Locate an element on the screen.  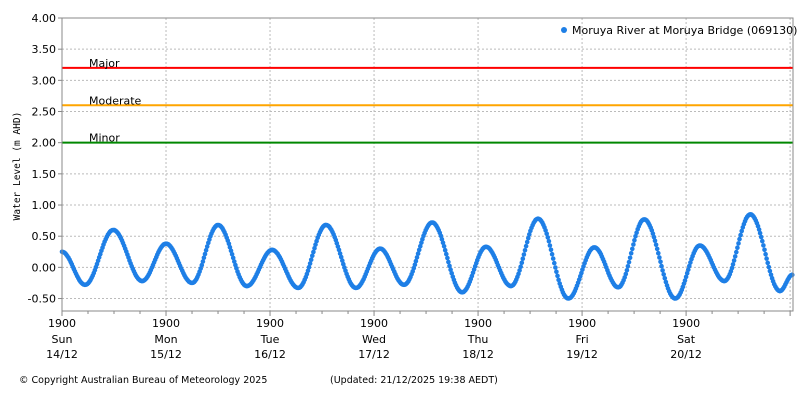
x-tick-label-day: Sun is located at coordinates (62, 339).